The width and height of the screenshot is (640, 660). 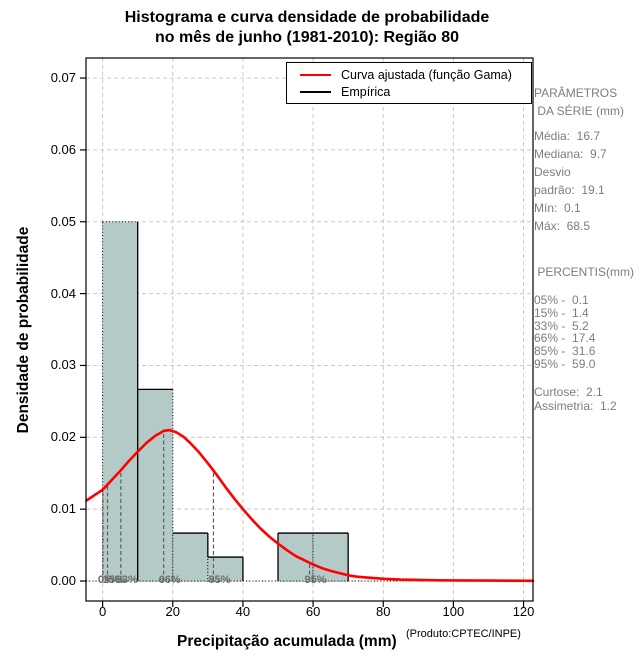 I want to click on legend-label-empirical: Empírica, so click(x=366, y=91).